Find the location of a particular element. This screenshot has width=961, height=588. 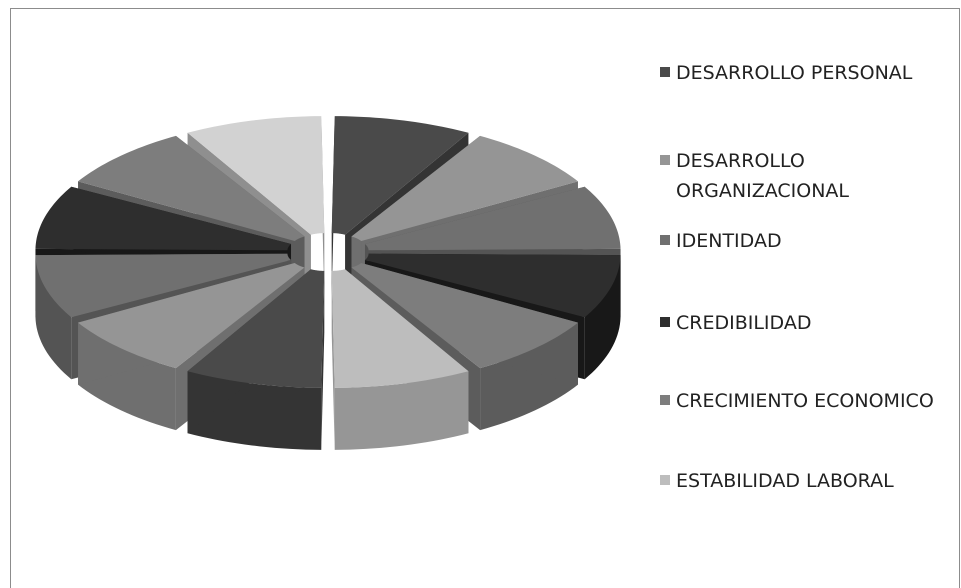

legend-label: IDENTIDAD is located at coordinates (729, 241).